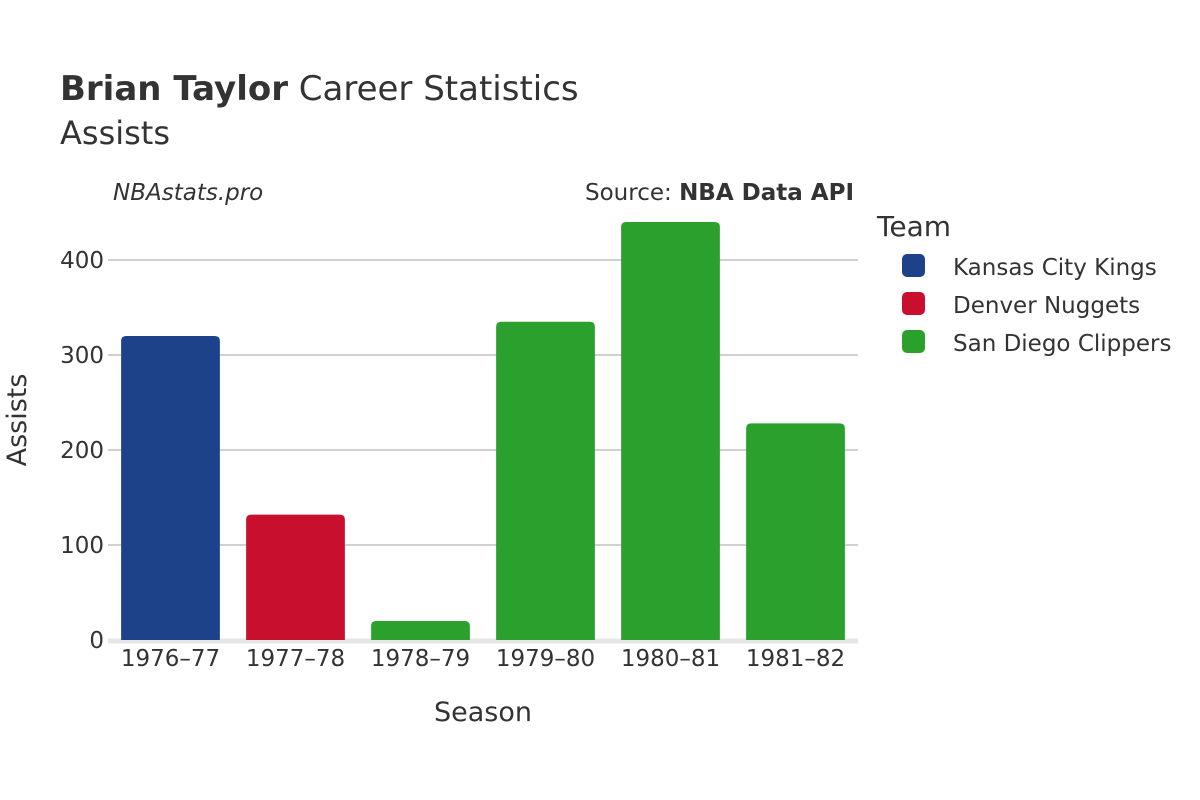 This screenshot has width=1200, height=800. I want to click on legend-item-label: Denver Nuggets, so click(1046, 306).